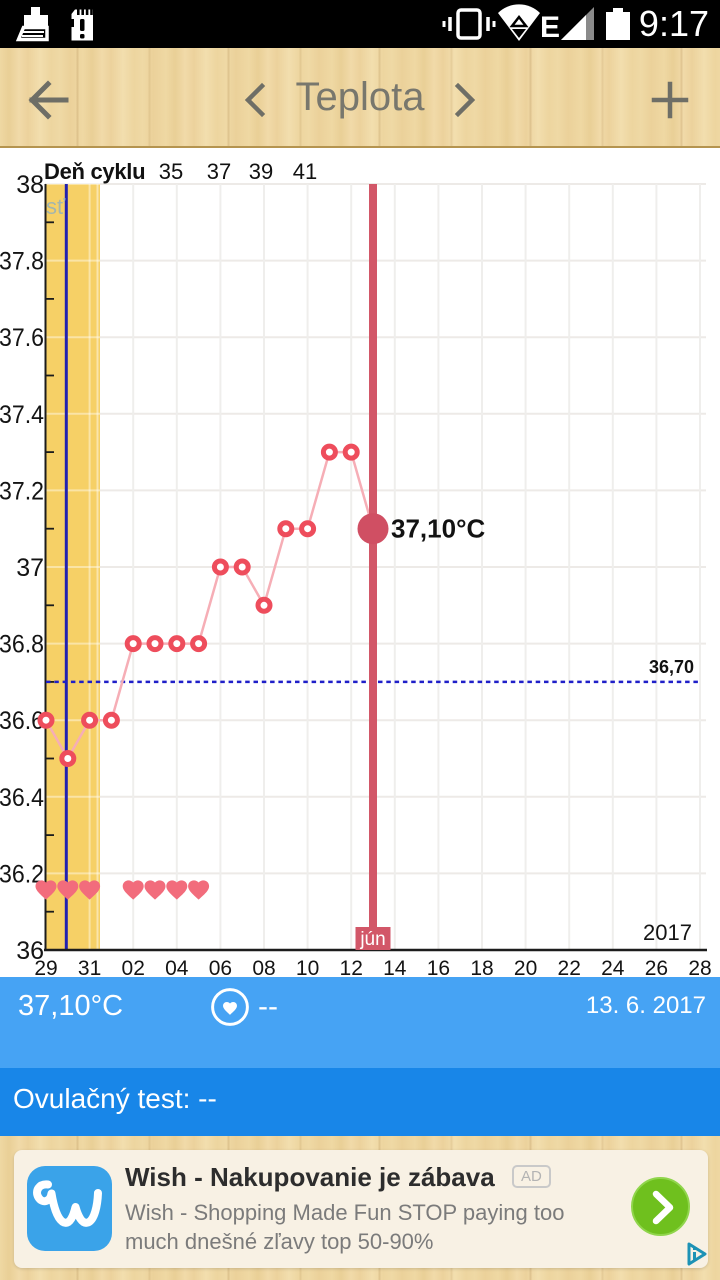  I want to click on svg-text: 36.6, so click(22, 721).